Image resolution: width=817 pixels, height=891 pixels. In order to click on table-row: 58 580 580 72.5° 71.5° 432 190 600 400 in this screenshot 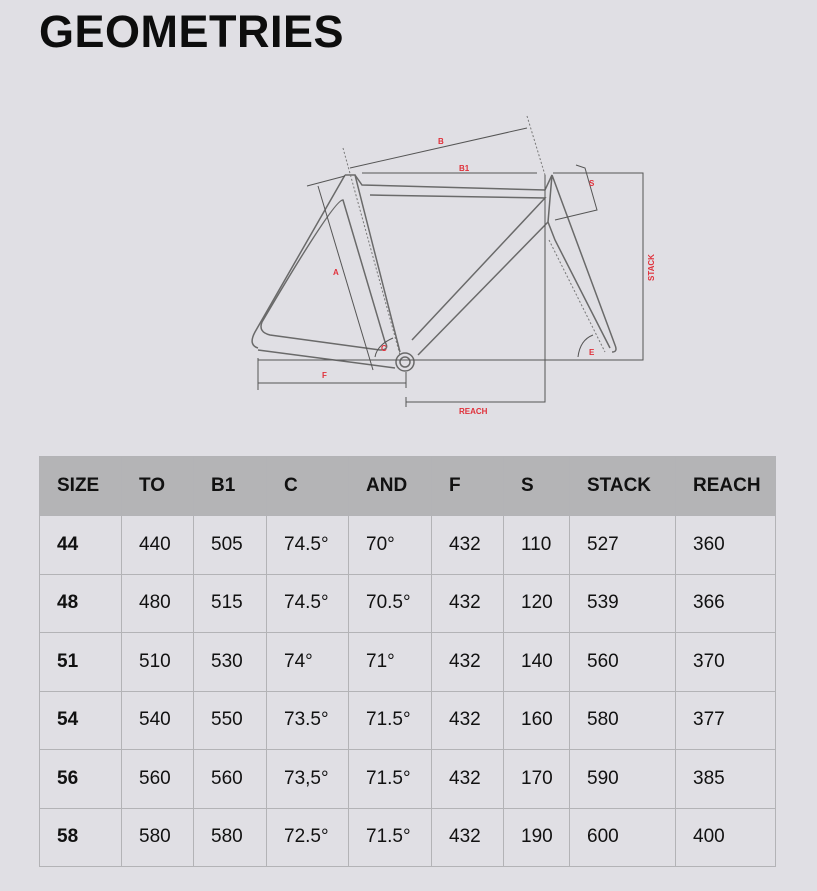, I will do `click(407, 837)`.